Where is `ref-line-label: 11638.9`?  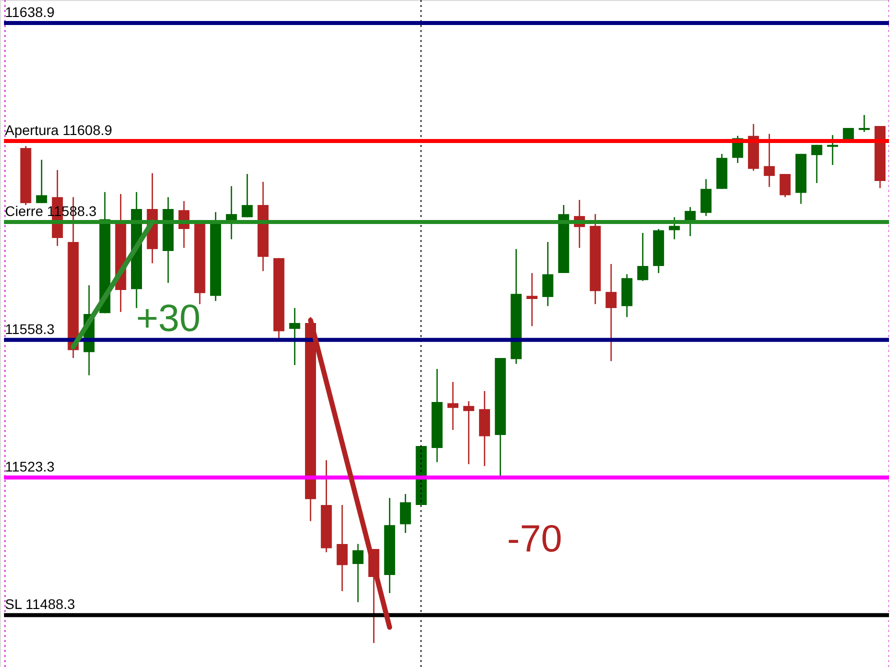
ref-line-label: 11638.9 is located at coordinates (30, 12).